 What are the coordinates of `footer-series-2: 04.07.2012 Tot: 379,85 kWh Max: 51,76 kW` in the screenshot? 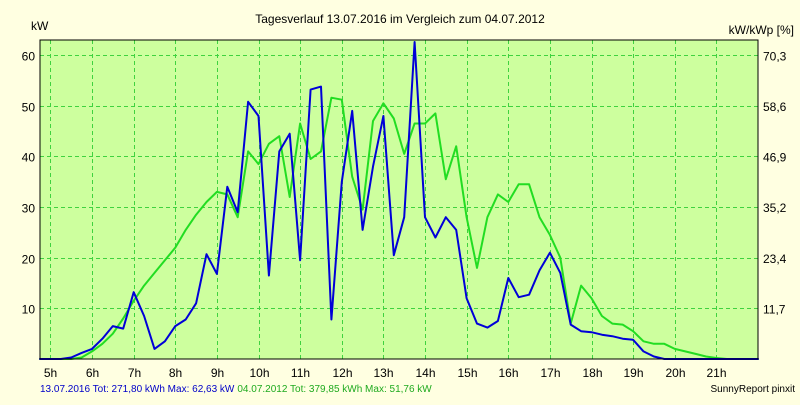 It's located at (334, 389).